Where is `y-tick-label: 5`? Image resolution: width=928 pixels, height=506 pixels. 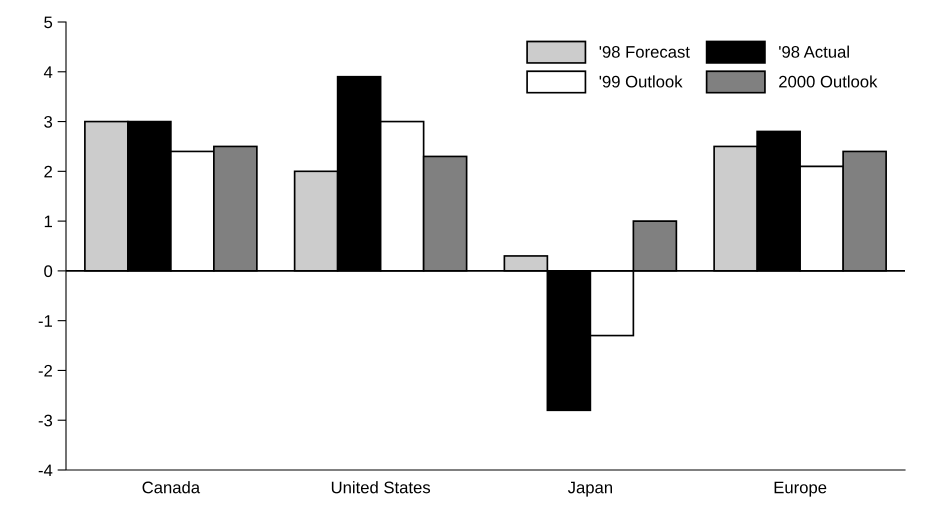 y-tick-label: 5 is located at coordinates (48, 22).